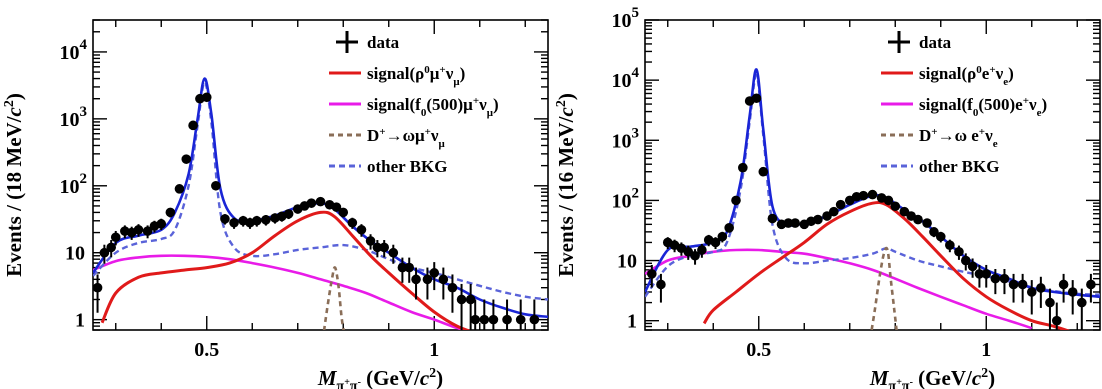 The height and width of the screenshot is (389, 1102). What do you see at coordinates (958, 138) in the screenshot?
I see `legend-label-omega: D+→ω e+νe` at bounding box center [958, 138].